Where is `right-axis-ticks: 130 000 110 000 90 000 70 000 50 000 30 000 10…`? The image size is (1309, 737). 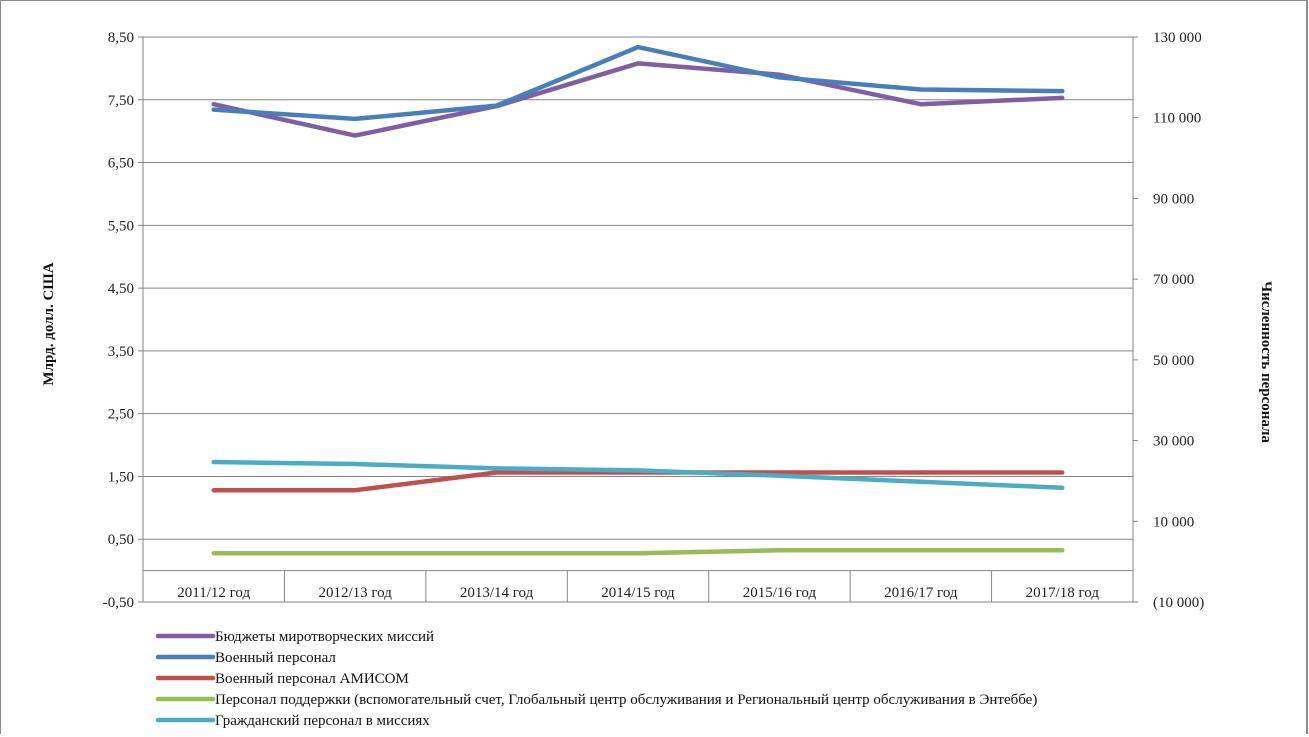 right-axis-ticks: 130 000 110 000 90 000 70 000 50 000 30 000 10… is located at coordinates (1178, 320).